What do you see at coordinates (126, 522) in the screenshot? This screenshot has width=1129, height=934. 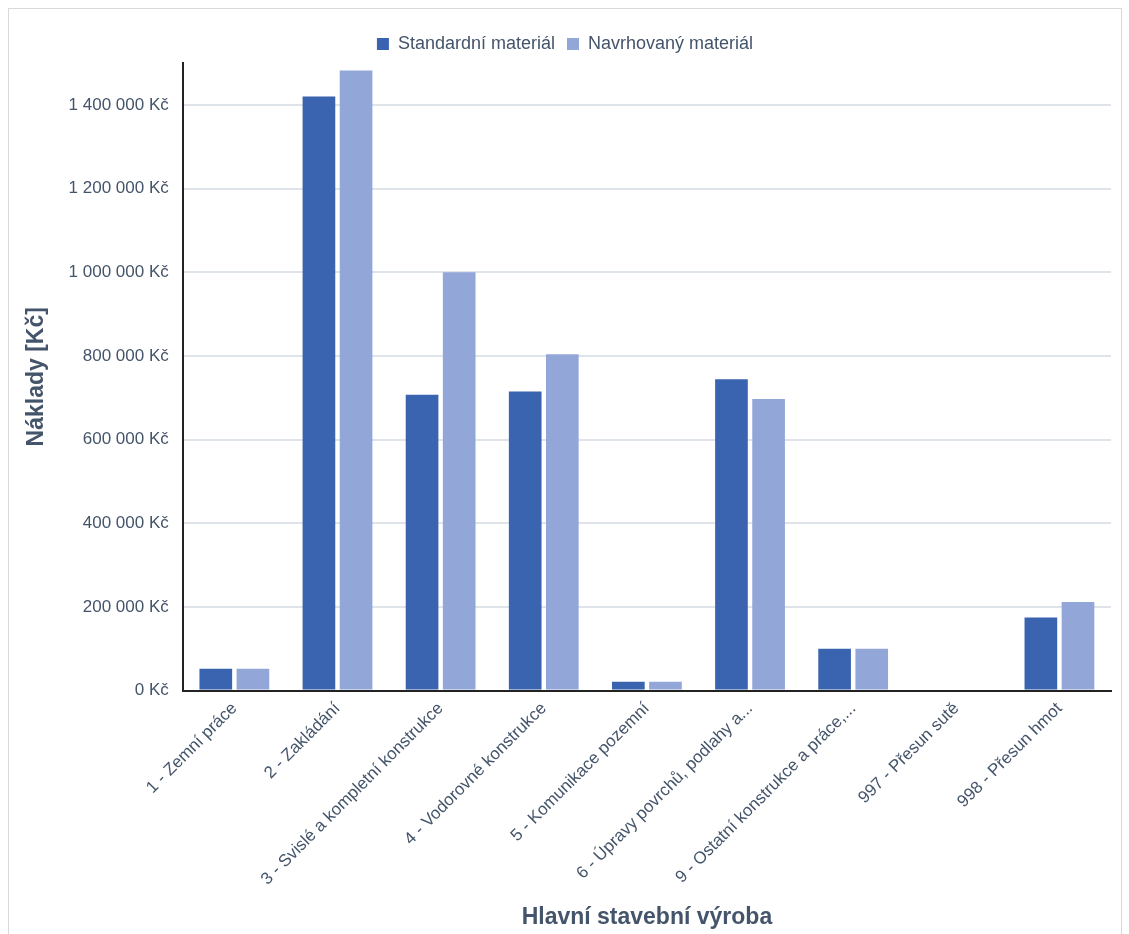 I see `y-tick-label: 400 000 Kč` at bounding box center [126, 522].